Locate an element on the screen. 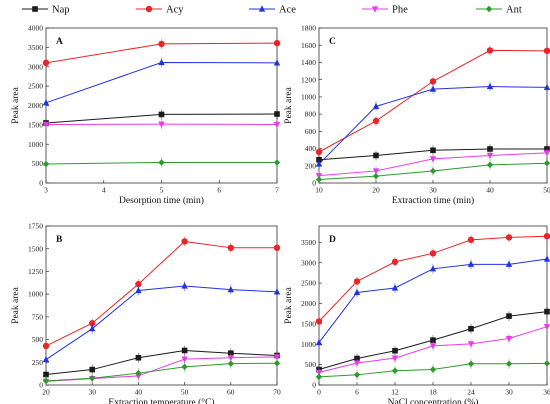  legend-marker-nap is located at coordinates (35, 9).